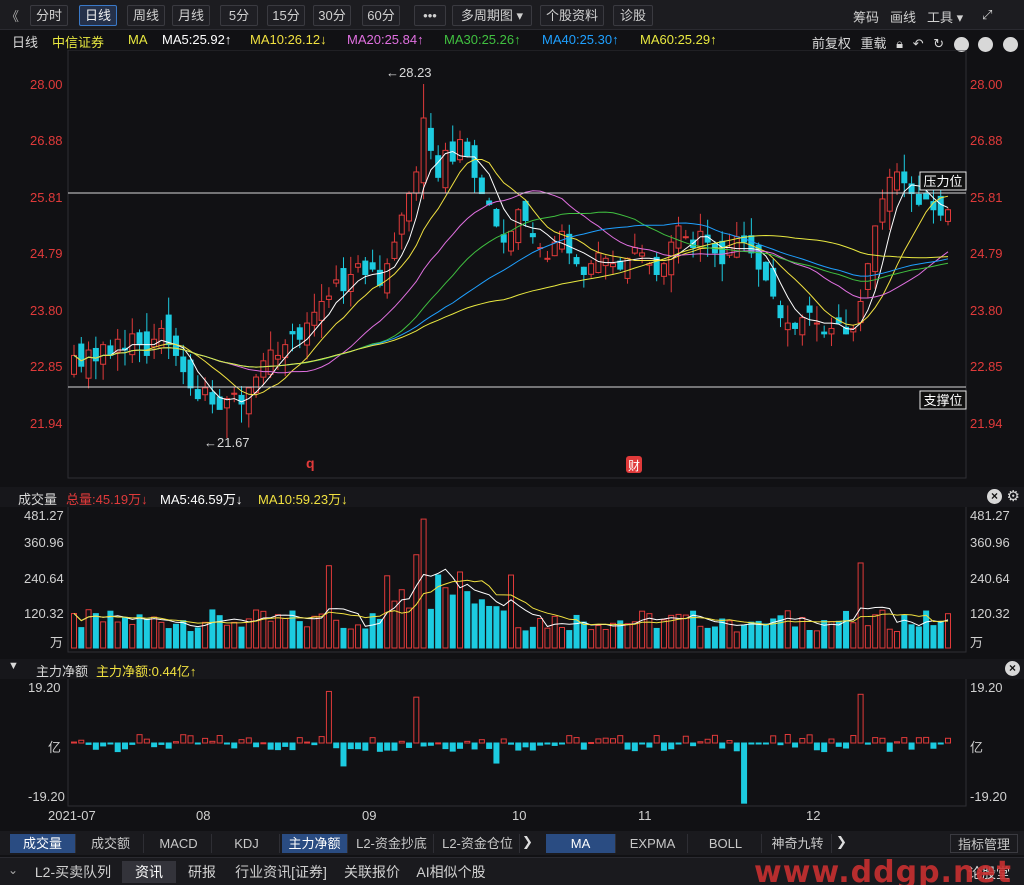 This screenshot has height=885, width=1024. Describe the element at coordinates (49, 15) in the screenshot. I see `period-button-0: 分时` at that location.